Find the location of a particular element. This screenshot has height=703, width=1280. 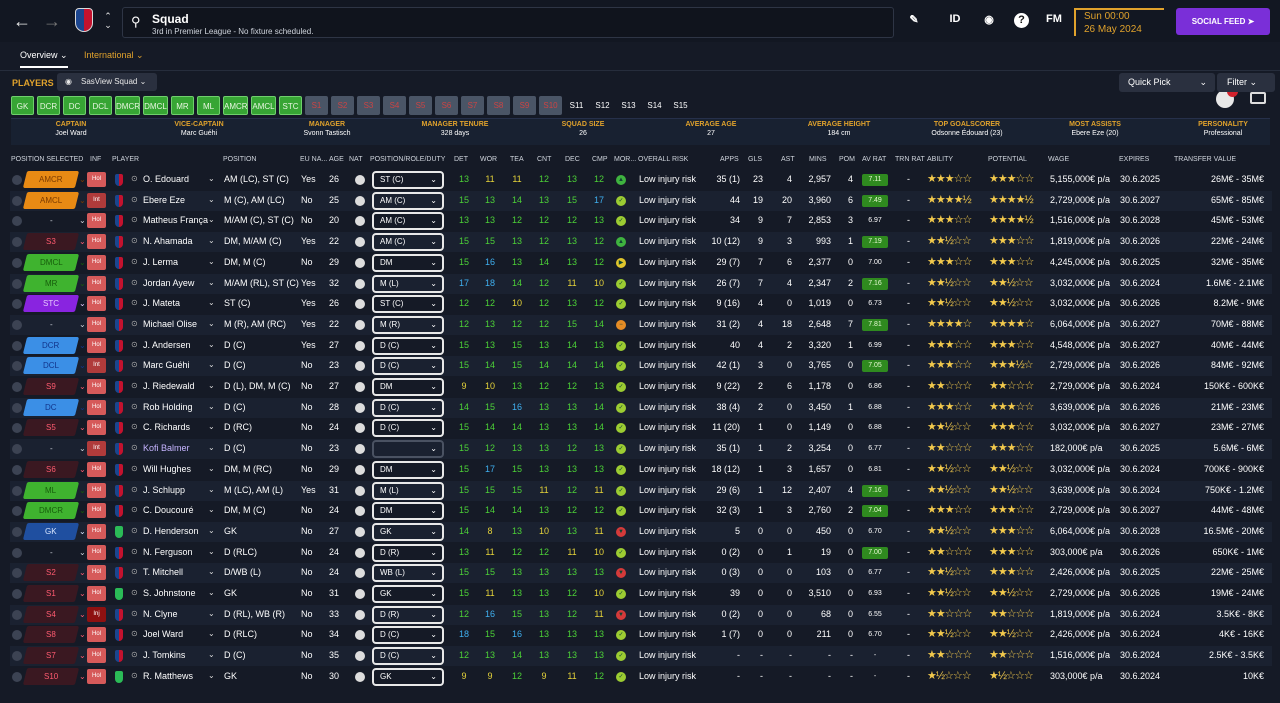

position-selected-dropdown: DMCR ⌄ is located at coordinates (54, 511).